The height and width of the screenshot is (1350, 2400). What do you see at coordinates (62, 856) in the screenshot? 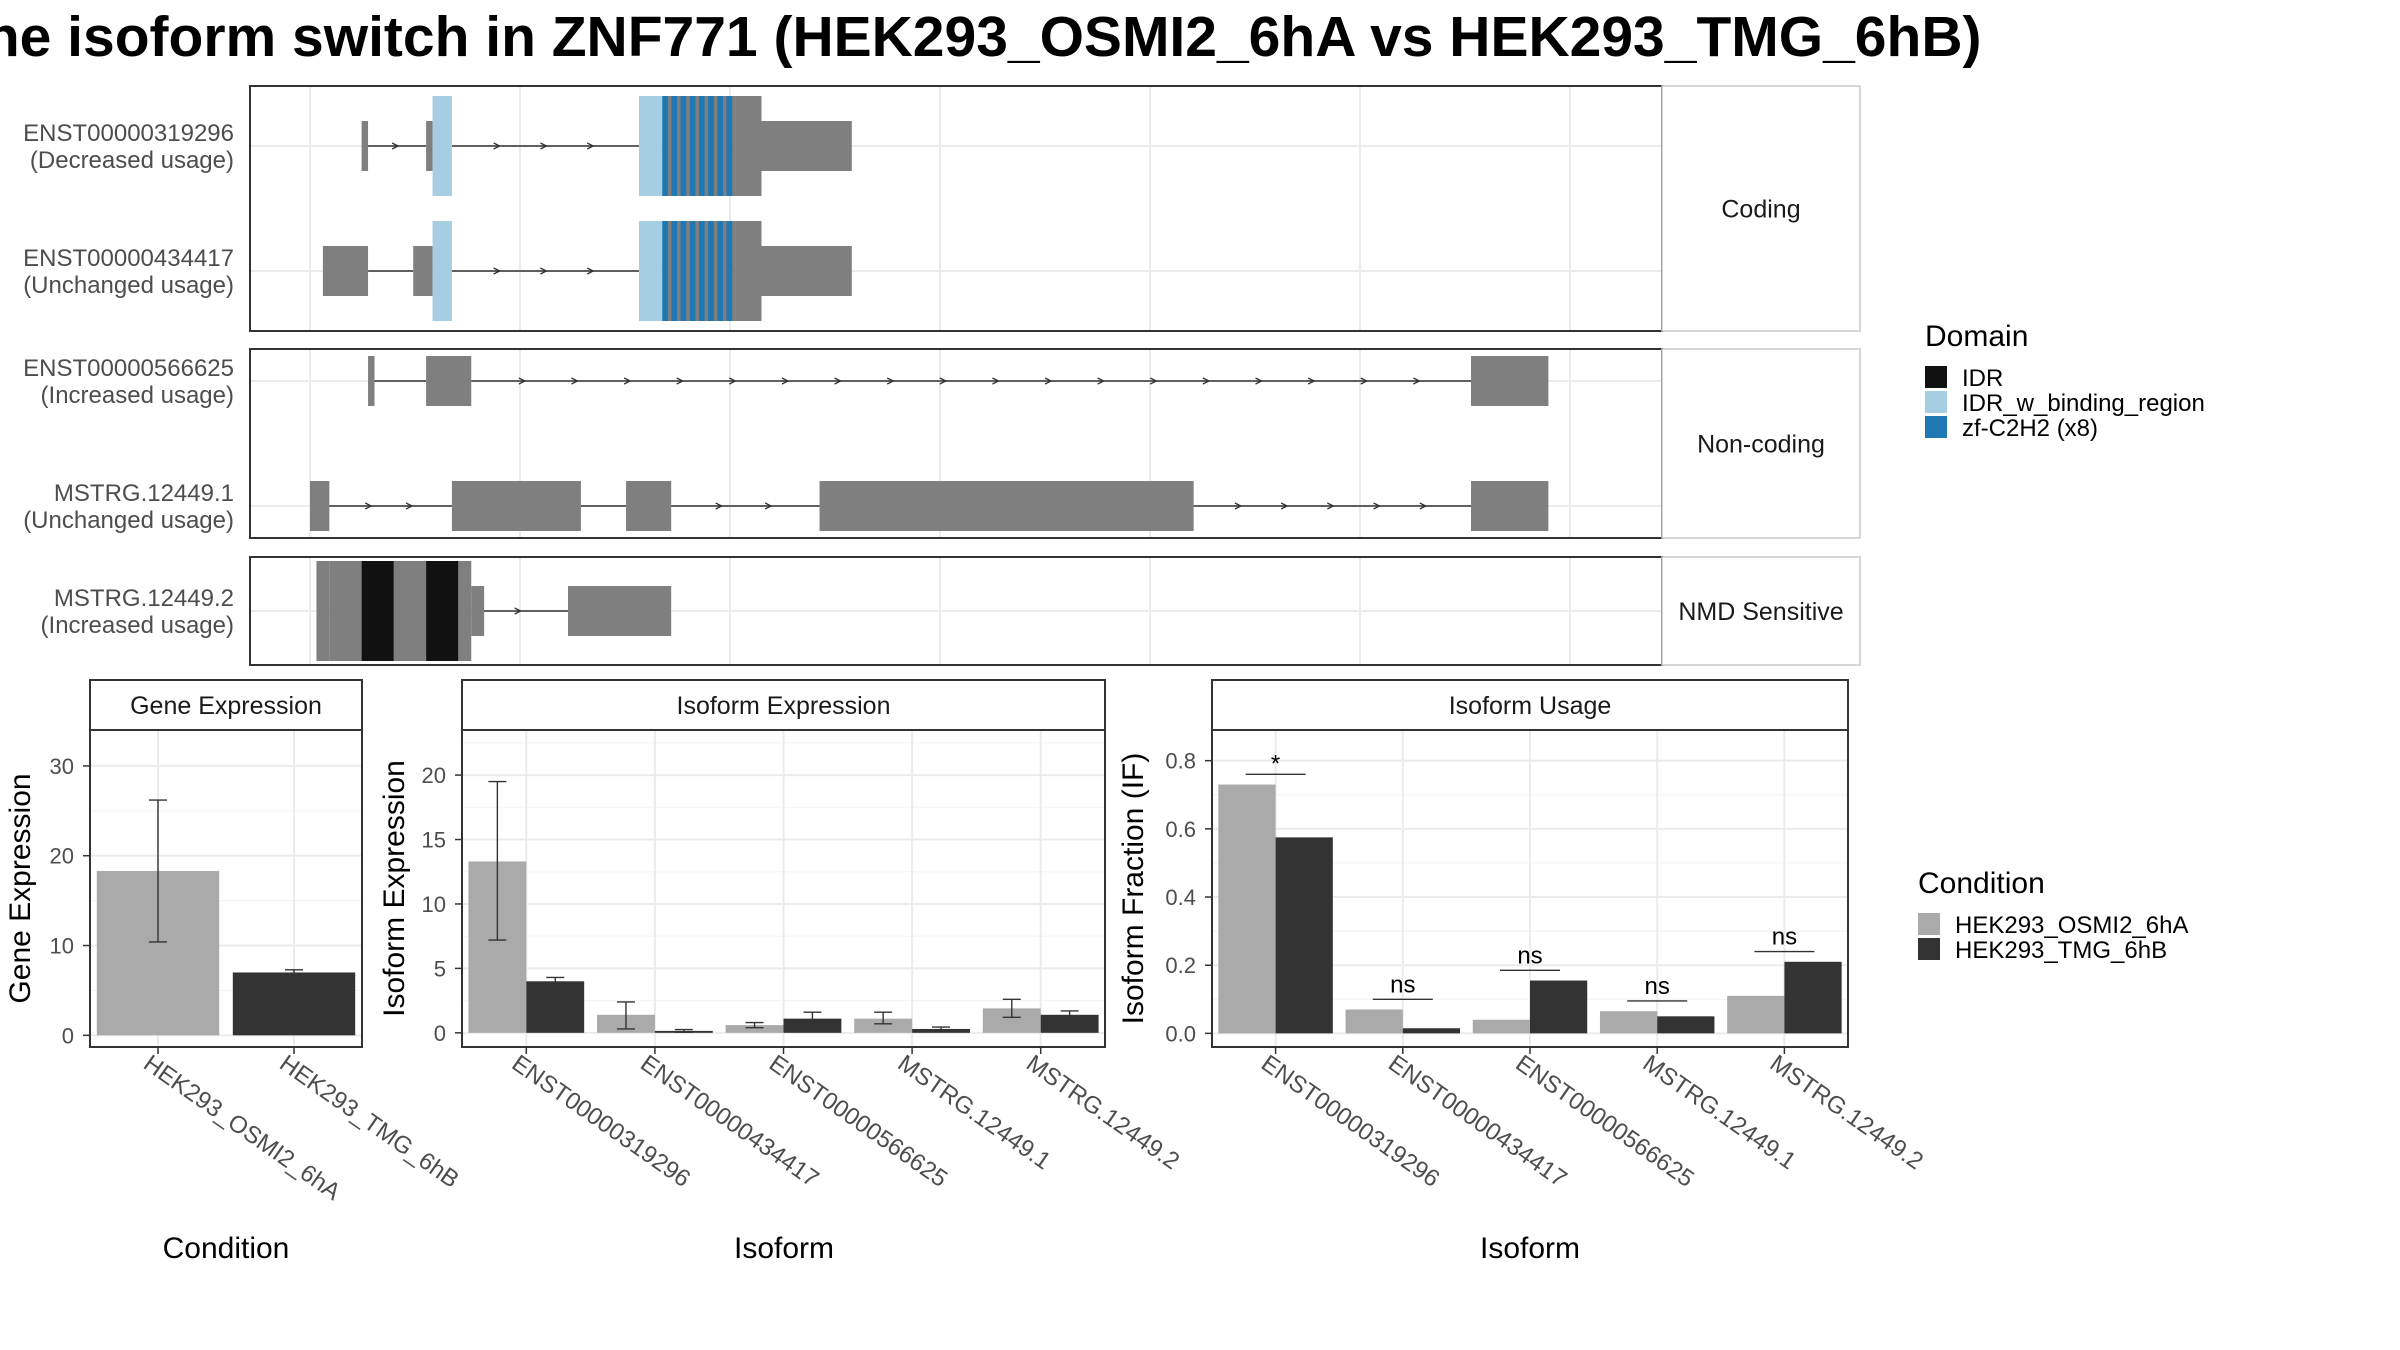
I see `y-tick-label: 20` at bounding box center [62, 856].